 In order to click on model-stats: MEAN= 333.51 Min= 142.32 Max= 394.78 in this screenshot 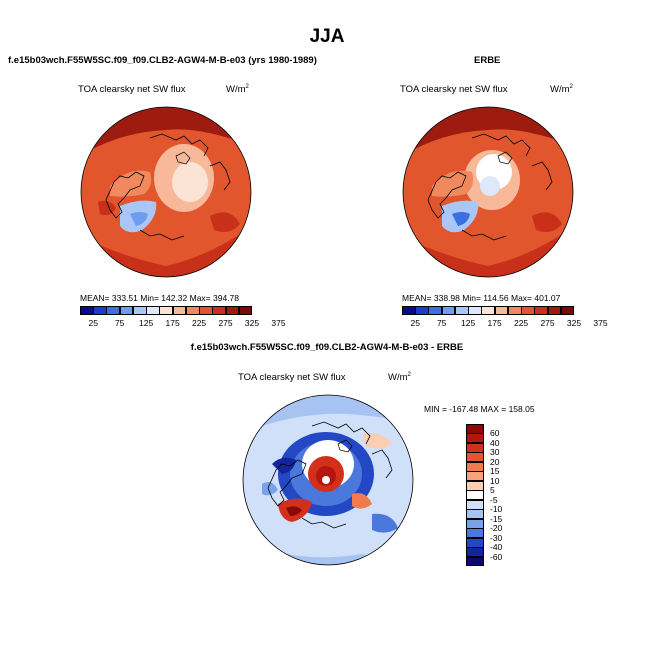, I will do `click(160, 298)`.